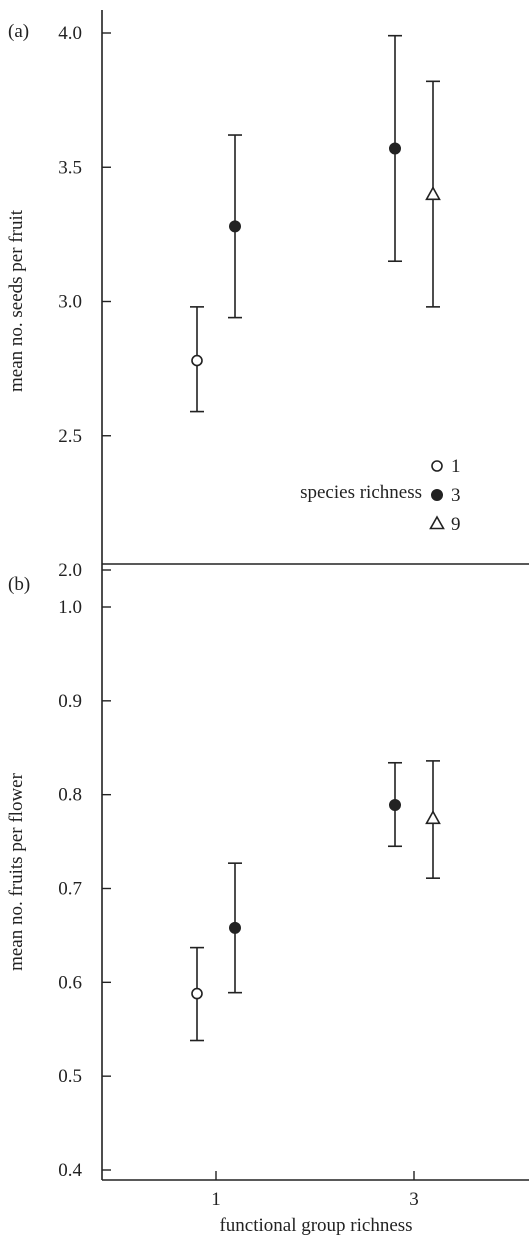 This screenshot has width=529, height=1238. Describe the element at coordinates (315, 1225) in the screenshot. I see `x-axis-label: functional group richness` at that location.